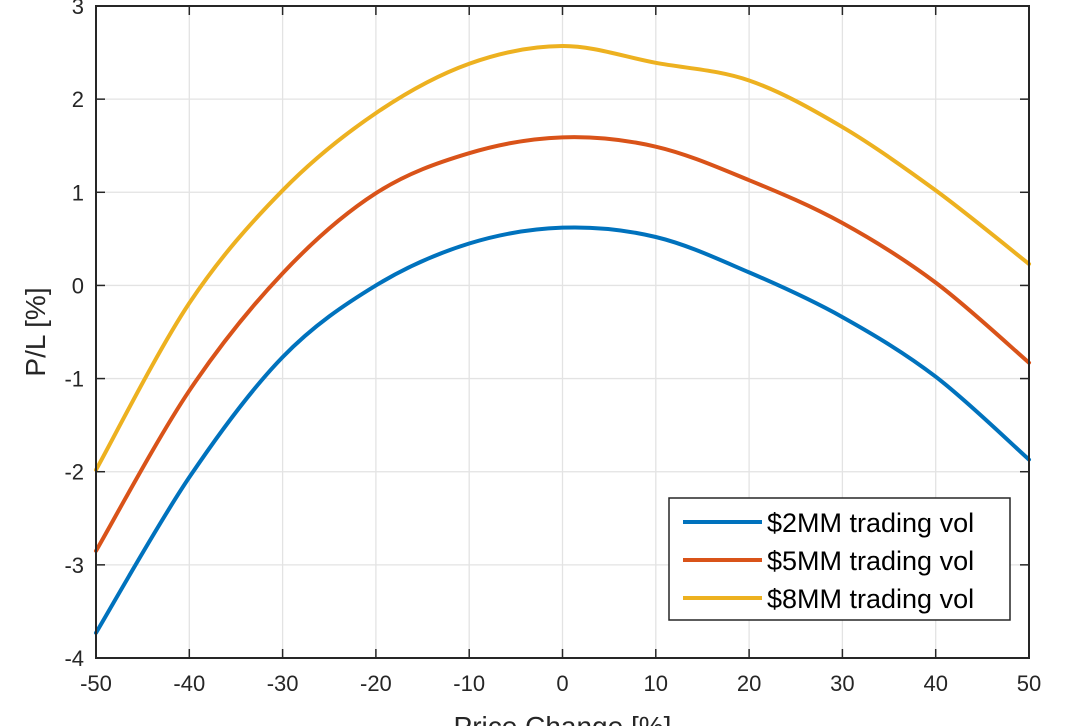 This screenshot has height=726, width=1080. I want to click on y-tick-label: 0, so click(78, 285).